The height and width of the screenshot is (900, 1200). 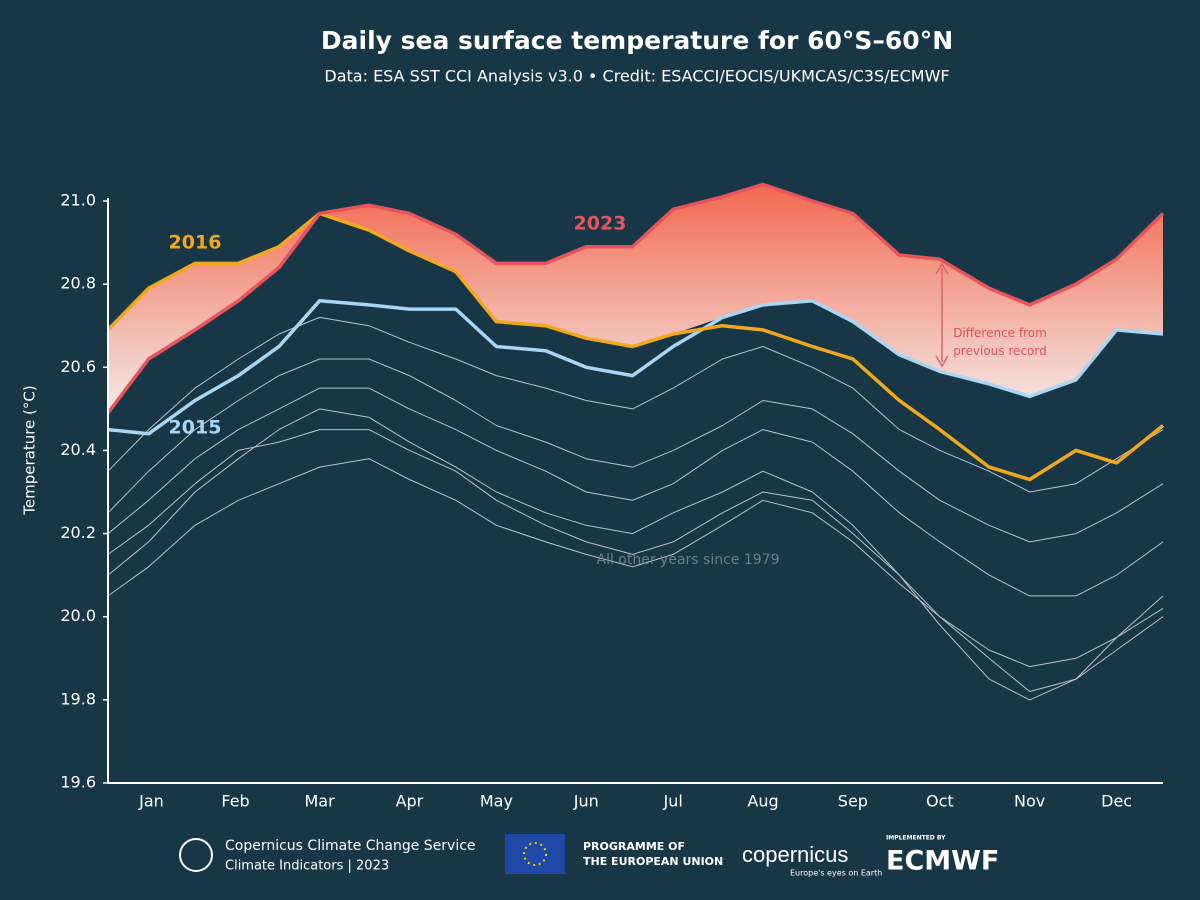 I want to click on x-tick-label: May, so click(x=496, y=801).